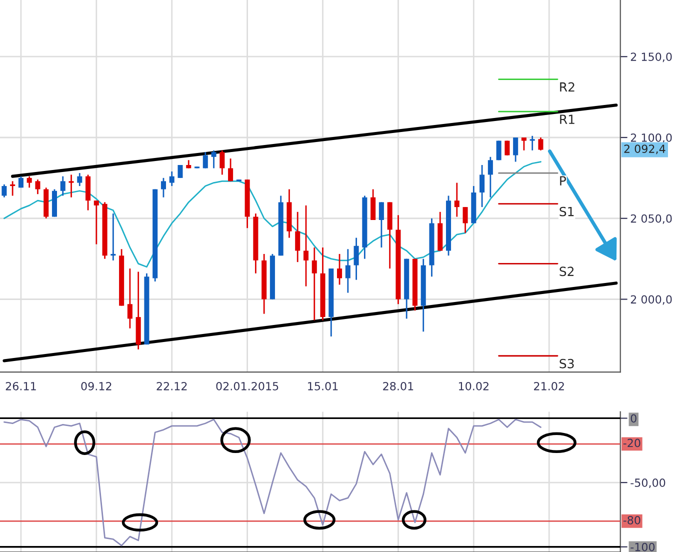 The height and width of the screenshot is (552, 678). I want to click on x-tick-label: 26.11, so click(21, 386).